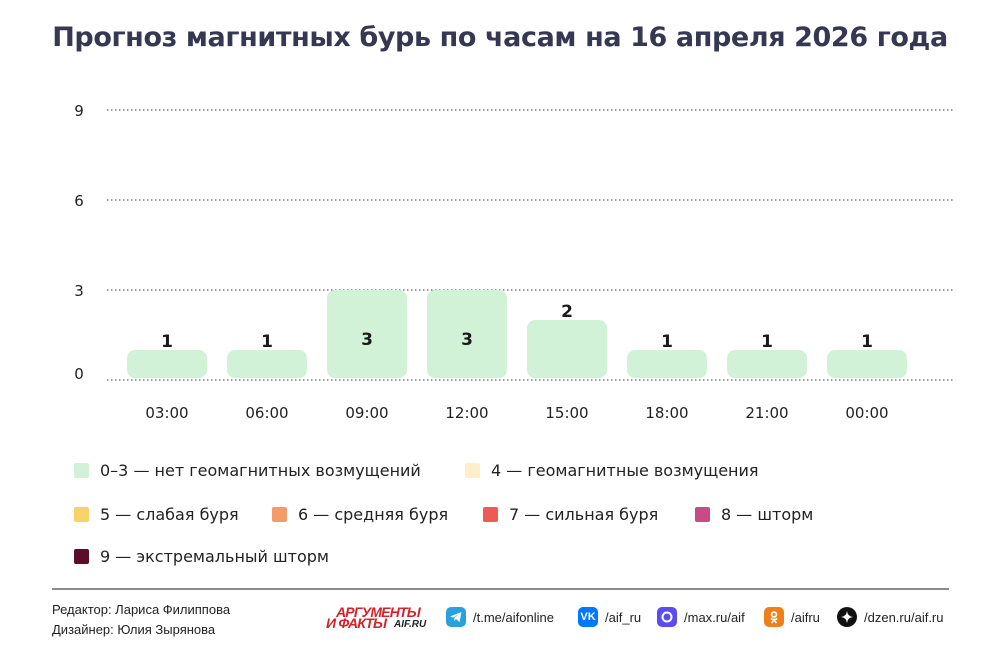  Describe the element at coordinates (584, 514) in the screenshot. I see `legend-label: 7 — сильная буря` at that location.